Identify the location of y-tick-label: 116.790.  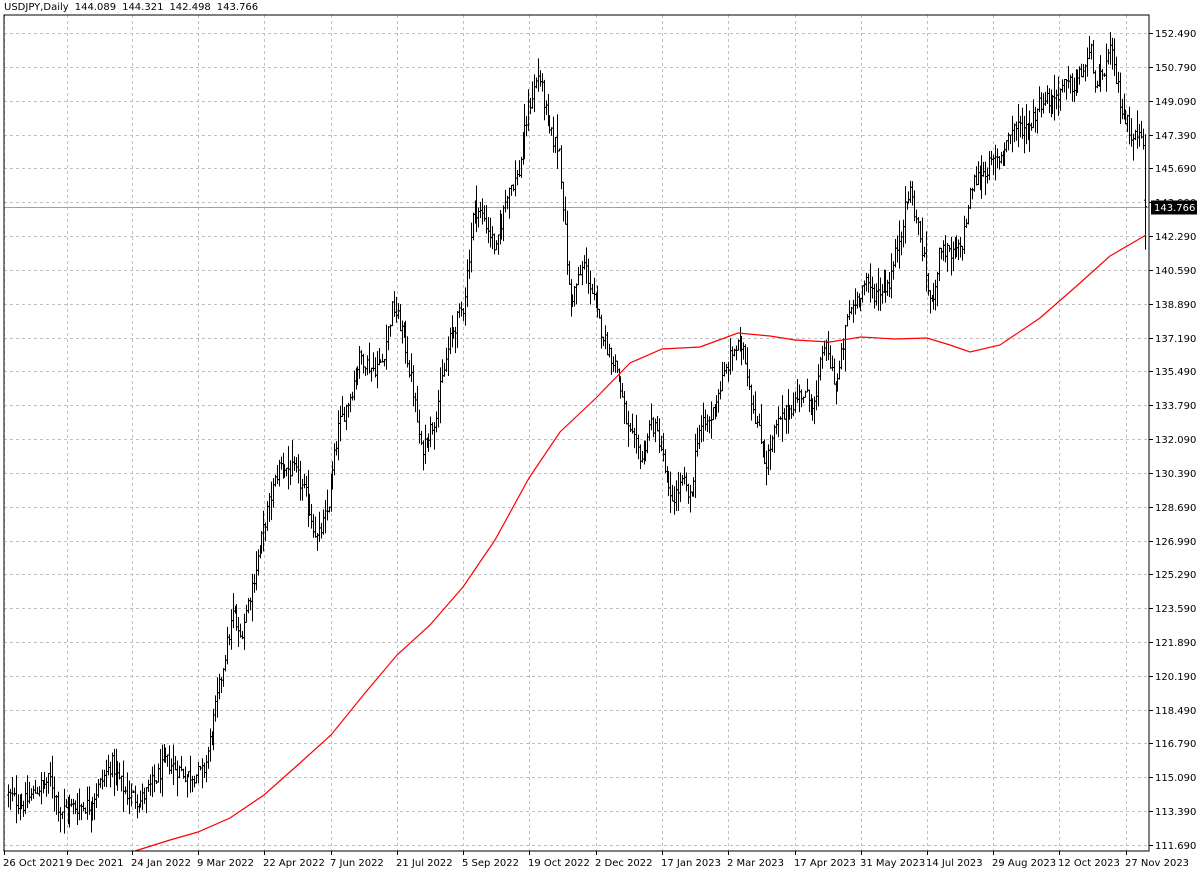
(1175, 744).